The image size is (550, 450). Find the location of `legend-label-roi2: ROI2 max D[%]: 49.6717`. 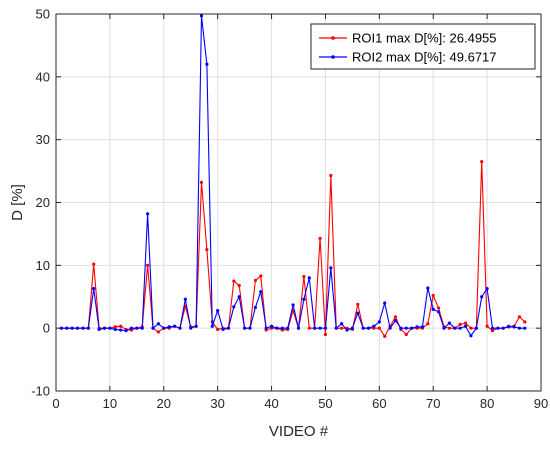

legend-label-roi2: ROI2 max D[%]: 49.6717 is located at coordinates (424, 57).